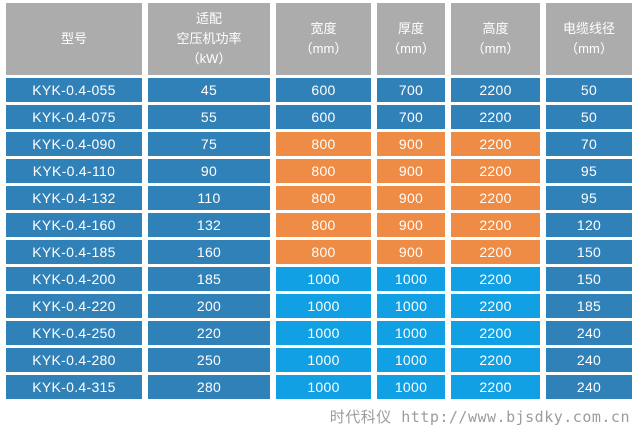 This screenshot has height=429, width=638. I want to click on table-row: KYK-0.4-280 250 1000 1000 2200 240, so click(319, 360).